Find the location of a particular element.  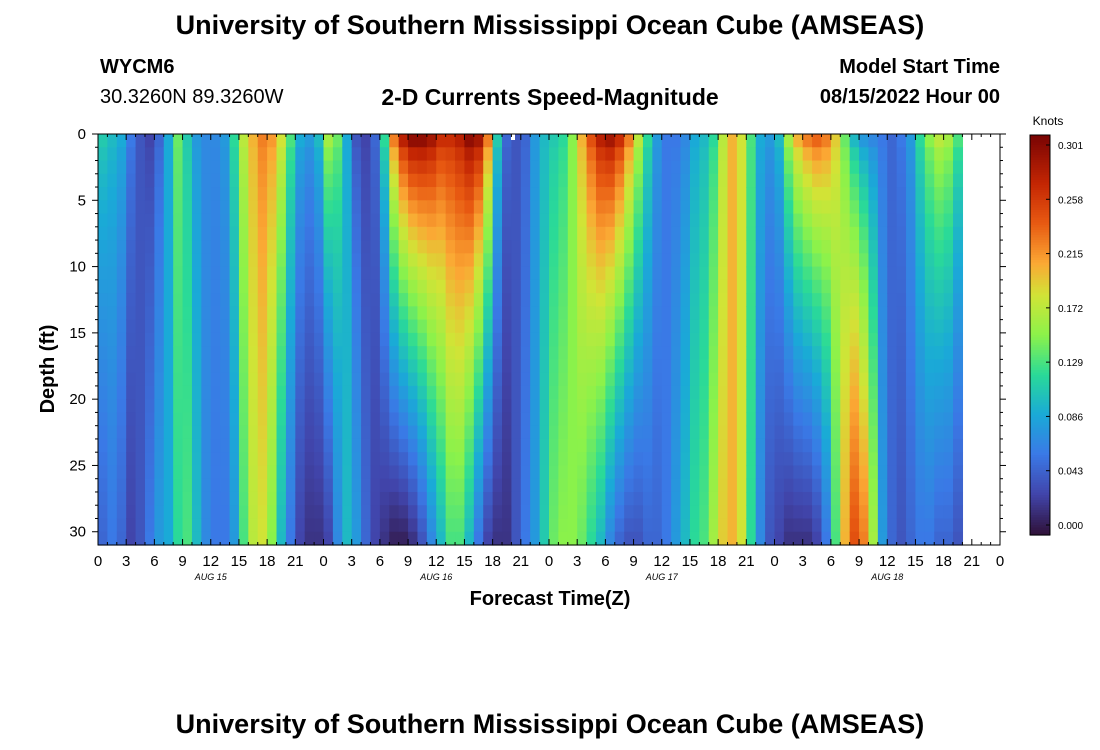

x-tick-label: 6 is located at coordinates (831, 561).